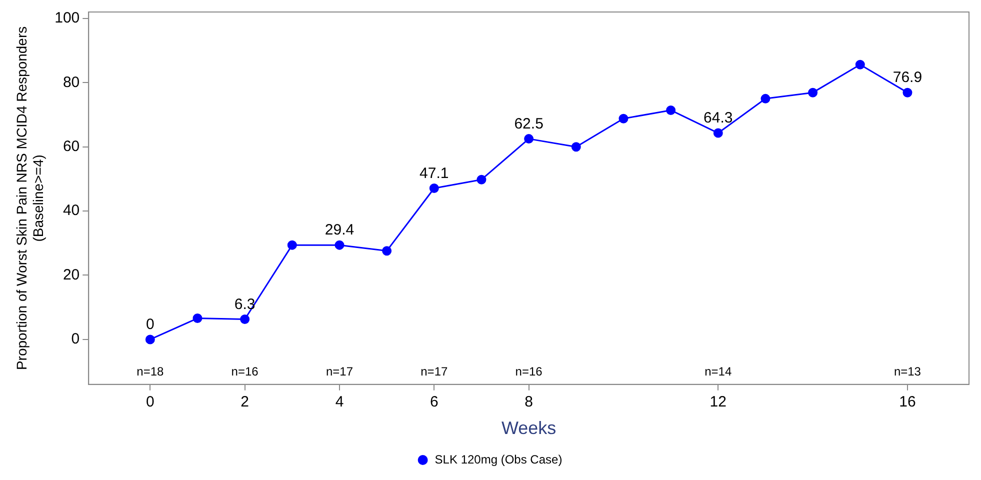  Describe the element at coordinates (528, 428) in the screenshot. I see `x-axis-title: Weeks` at that location.